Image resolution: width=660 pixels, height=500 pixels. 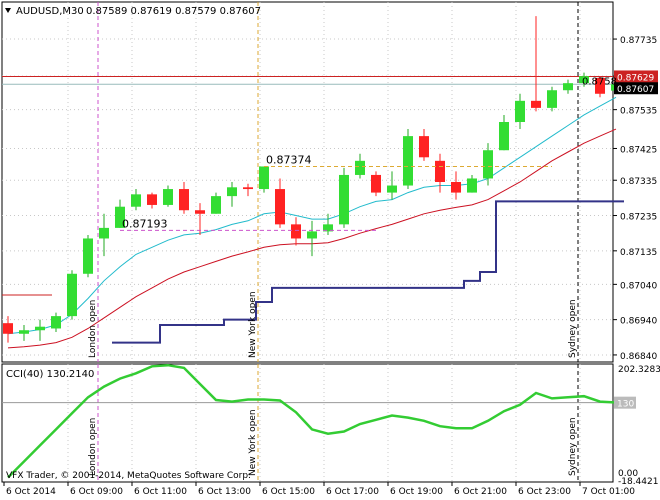 I want to click on time-tick-label: 6 Oct 15:00, so click(x=288, y=492).